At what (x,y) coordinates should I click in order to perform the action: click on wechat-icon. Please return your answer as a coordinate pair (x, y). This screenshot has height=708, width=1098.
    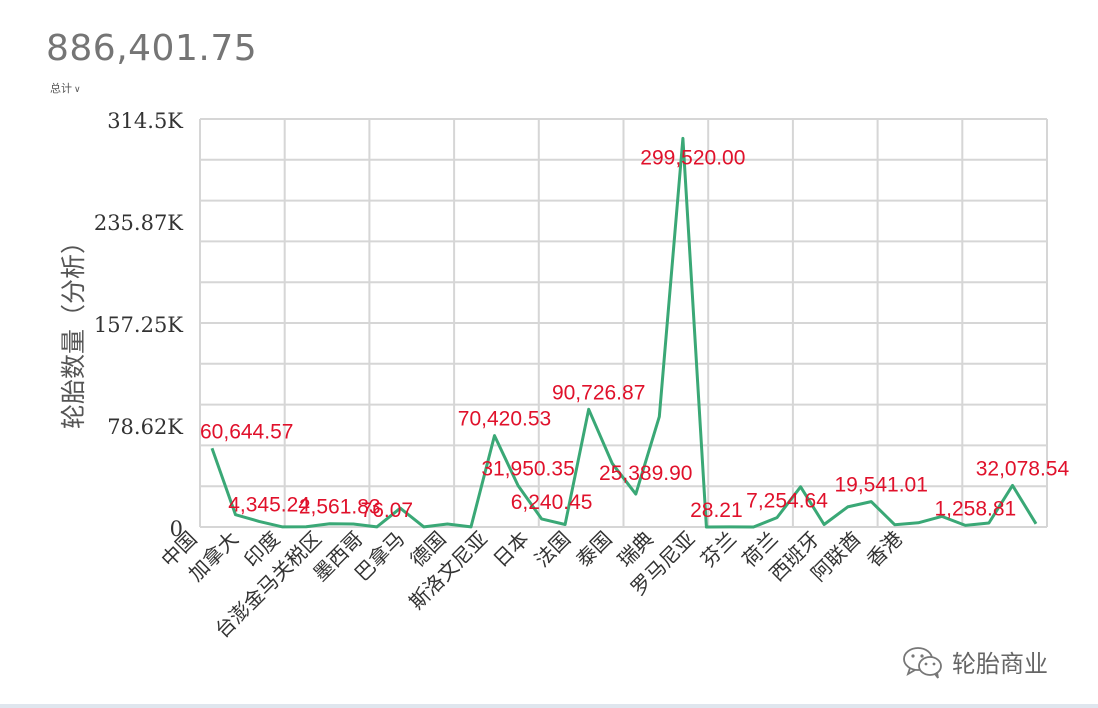
    Looking at the image, I should click on (922, 662).